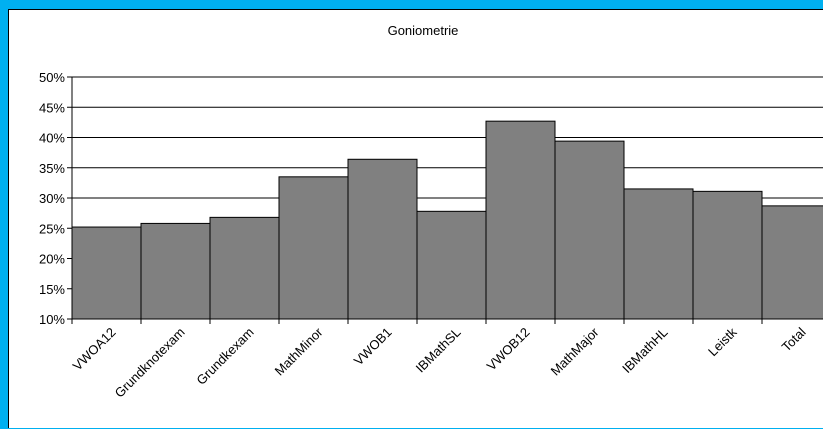 The image size is (823, 429). Describe the element at coordinates (520, 220) in the screenshot. I see `bar-vwob12` at that location.